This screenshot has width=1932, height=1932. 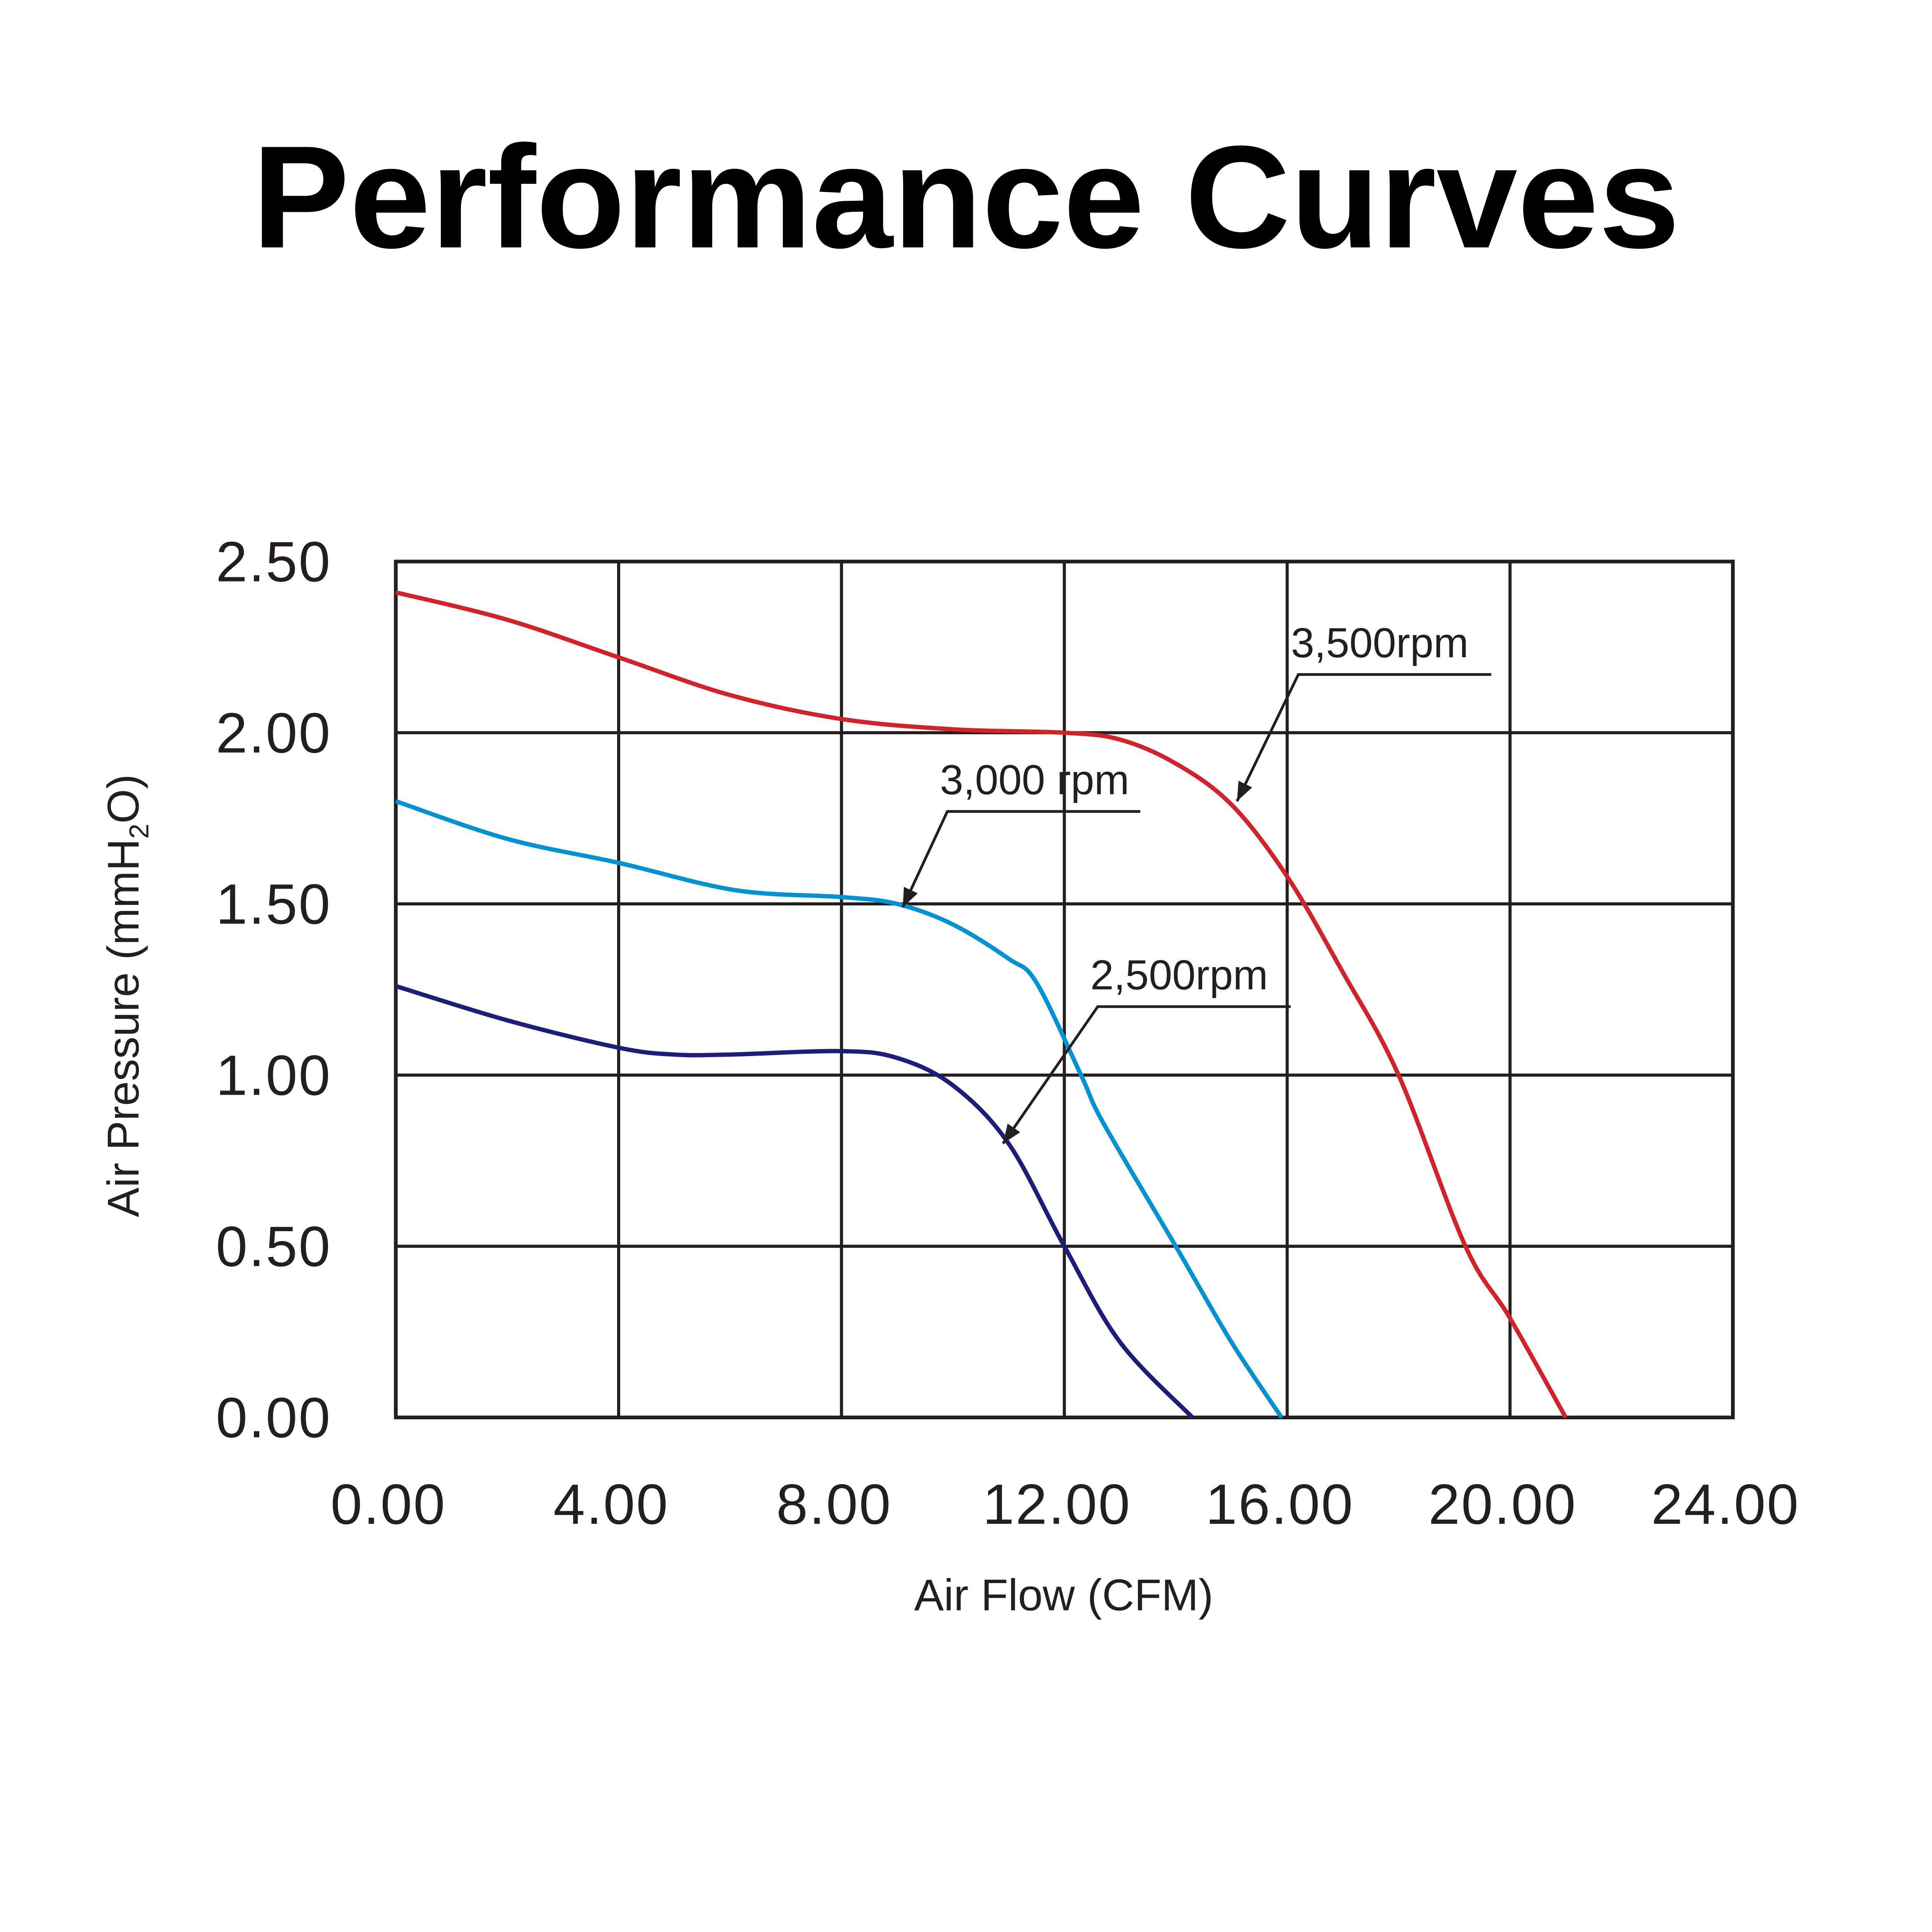 What do you see at coordinates (966, 198) in the screenshot?
I see `chart-title: Performance Curves` at bounding box center [966, 198].